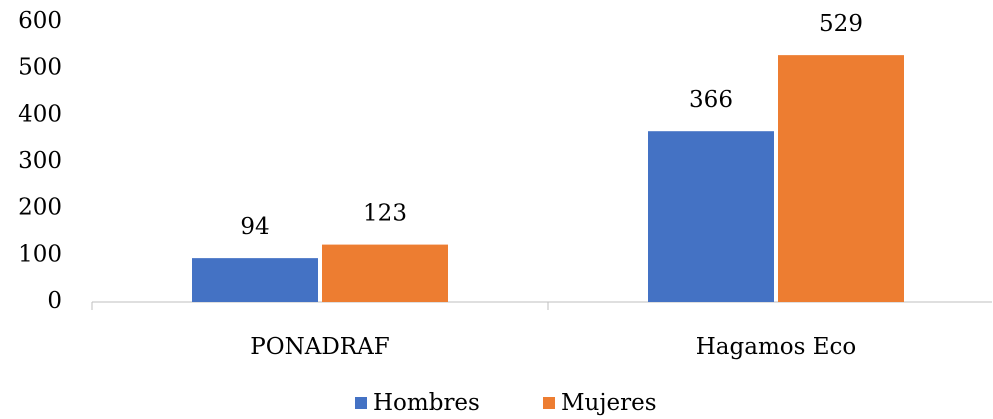  I want to click on data-label: 123, so click(385, 214).